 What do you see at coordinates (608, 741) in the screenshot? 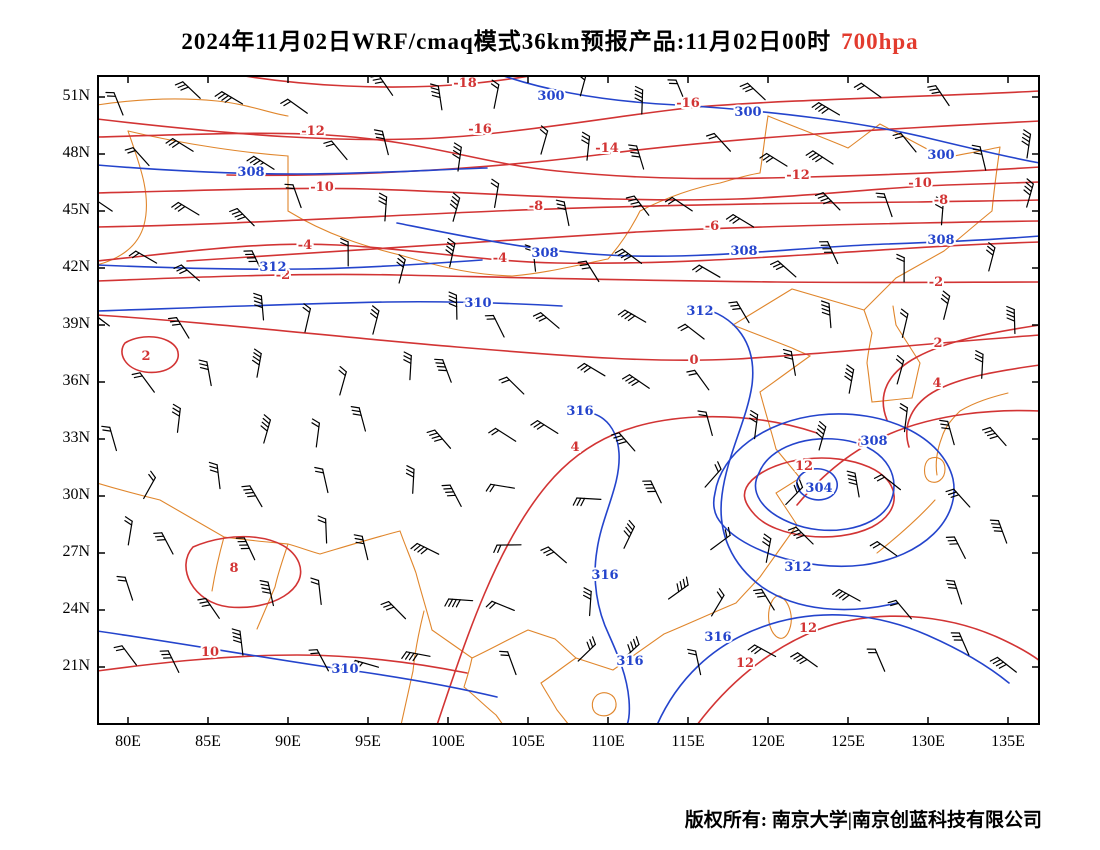
I see `x-axis-label-110E: 110E` at bounding box center [608, 741].